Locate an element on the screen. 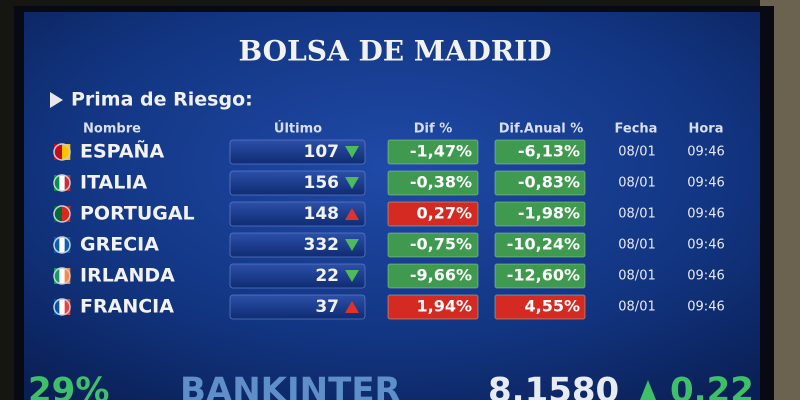  dif-value: -1,47% is located at coordinates (441, 151).